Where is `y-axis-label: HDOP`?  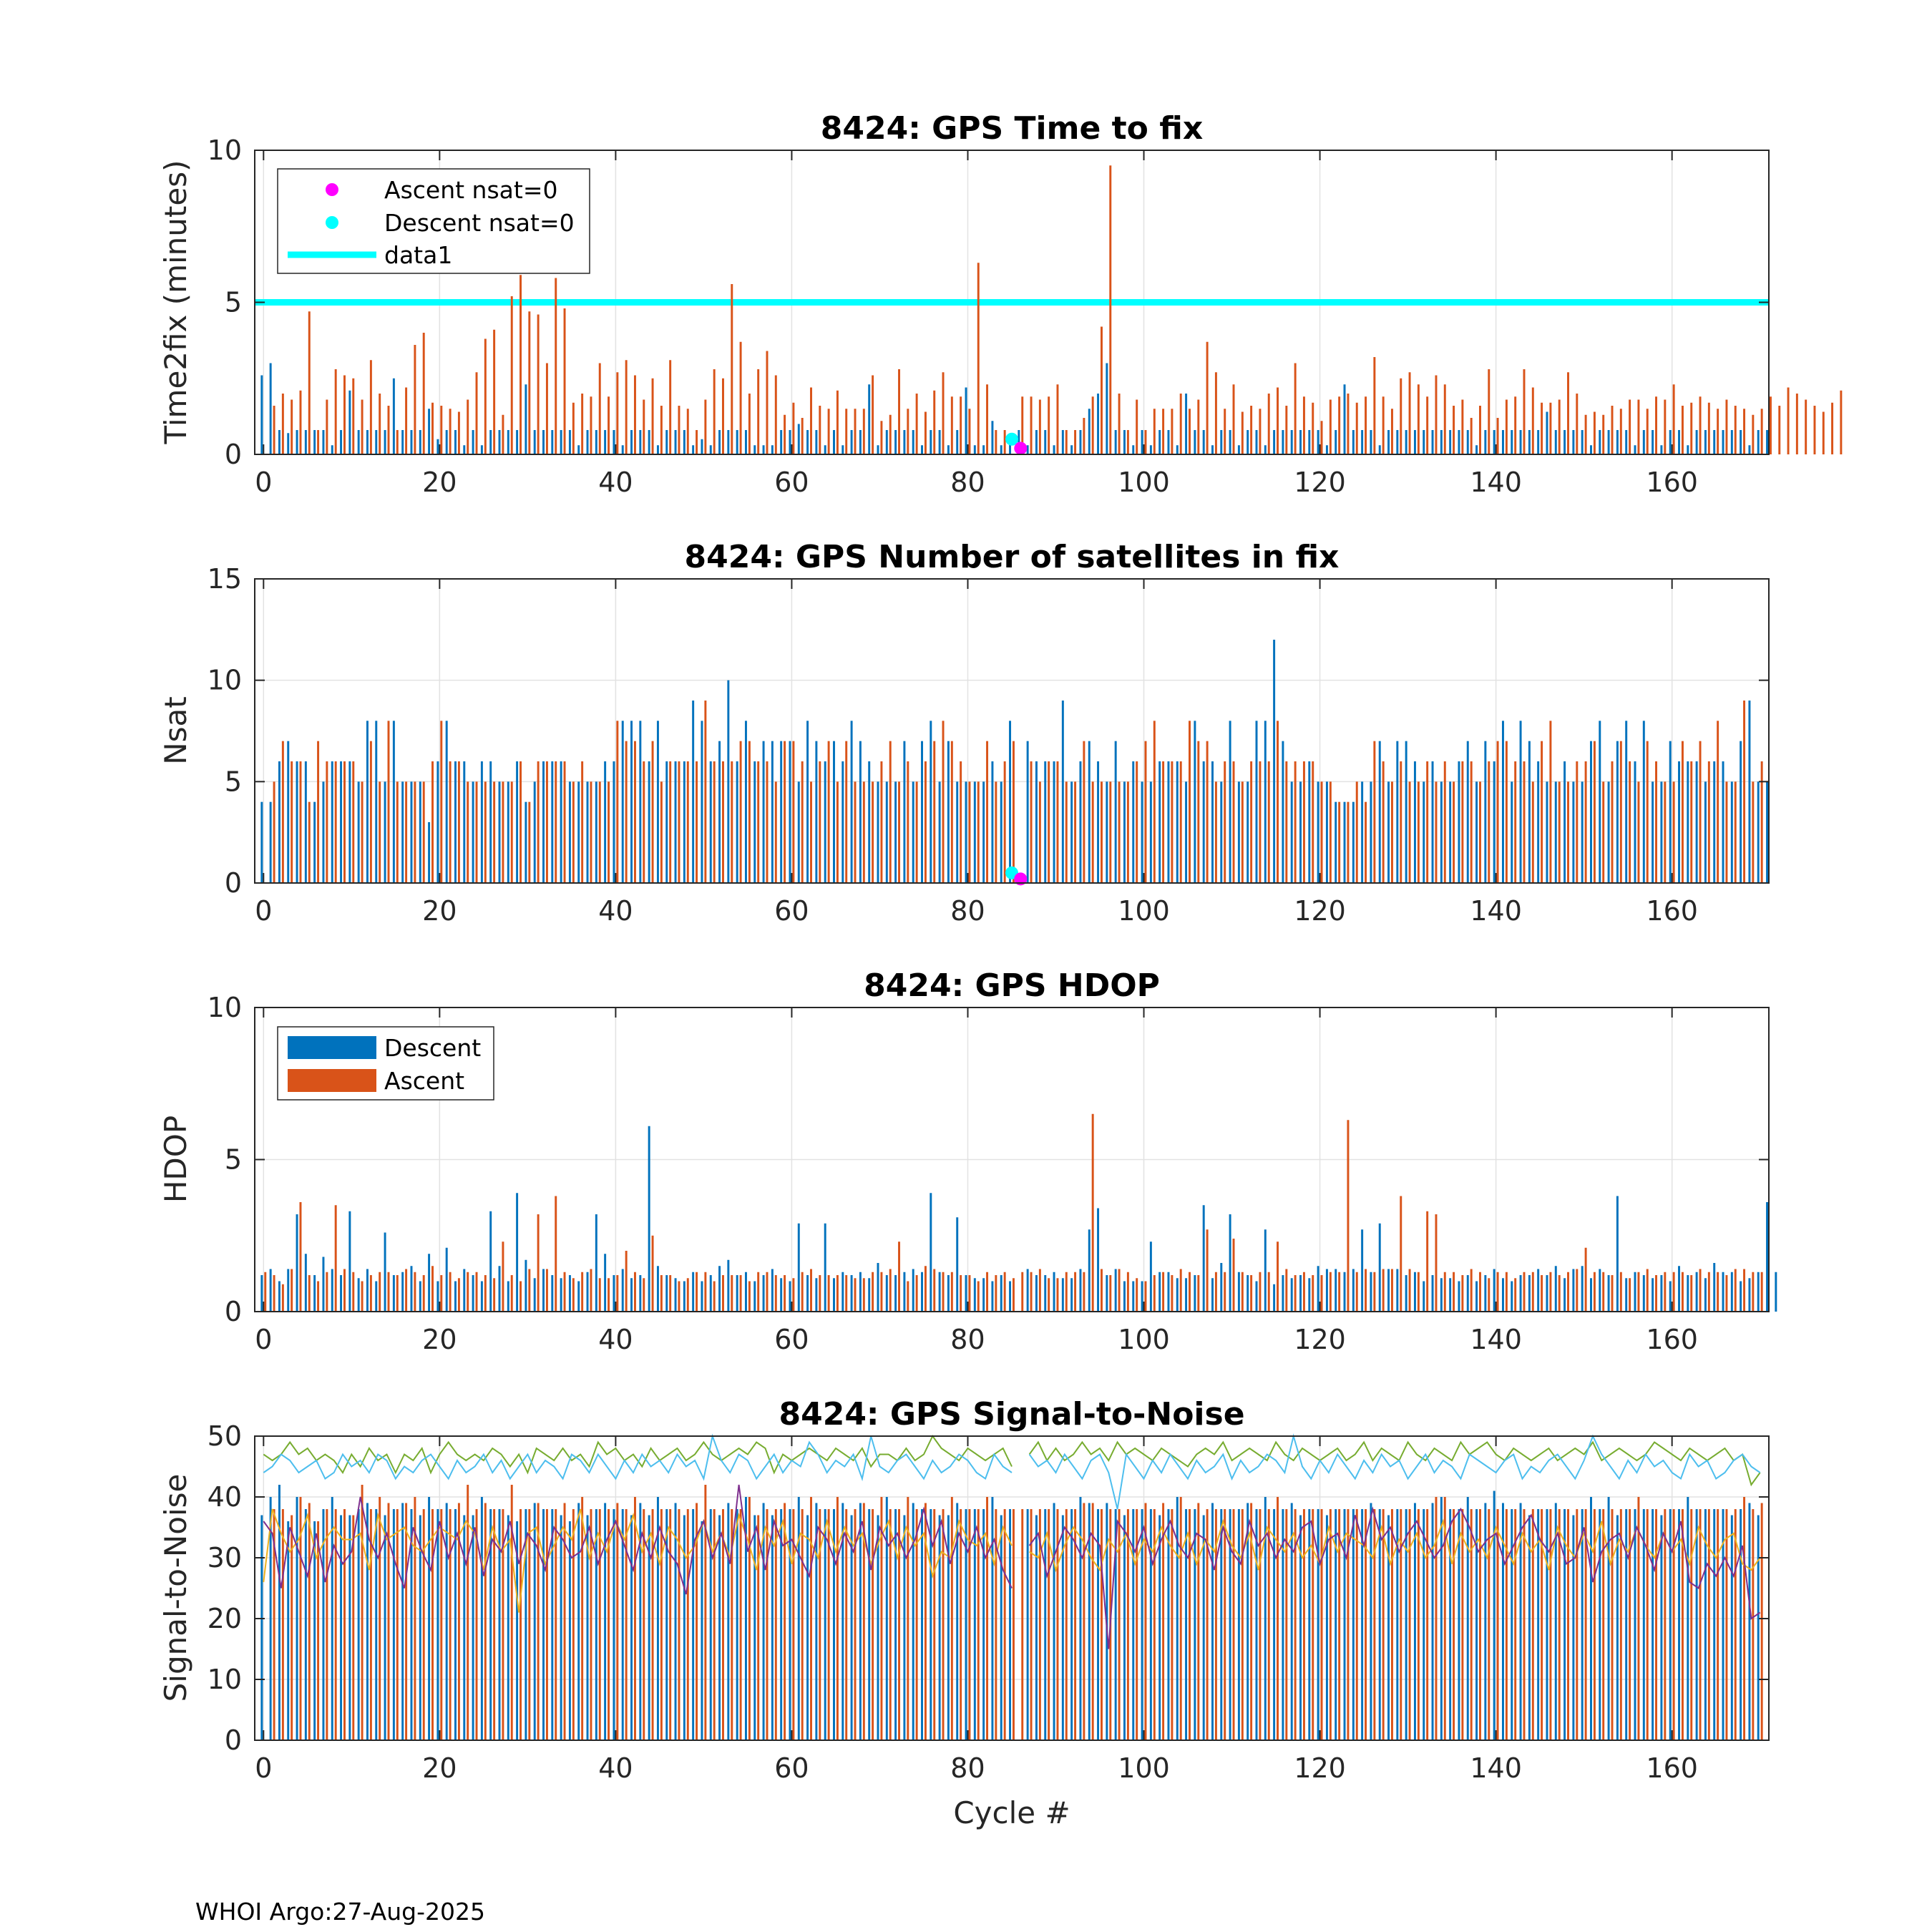
y-axis-label: HDOP is located at coordinates (175, 1159).